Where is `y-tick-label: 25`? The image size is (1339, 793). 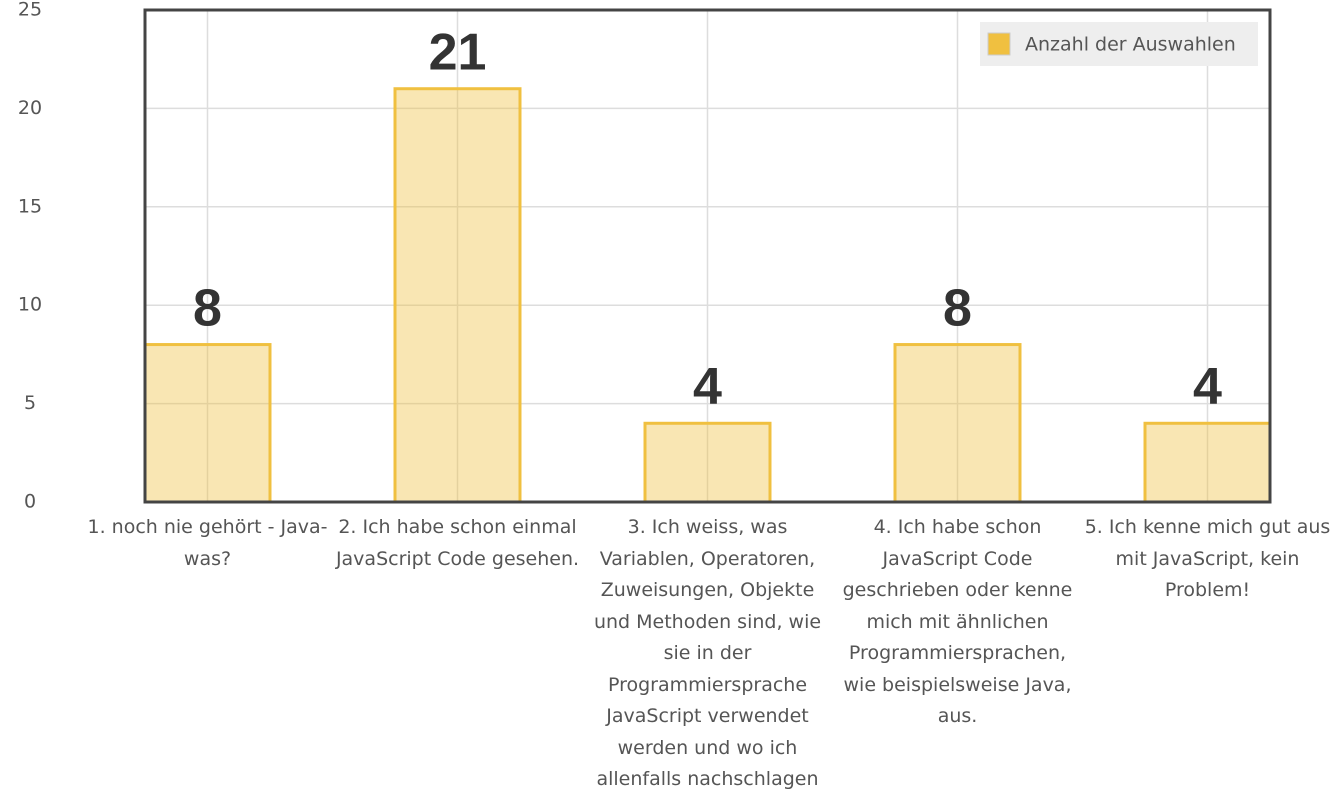 y-tick-label: 25 is located at coordinates (30, 10).